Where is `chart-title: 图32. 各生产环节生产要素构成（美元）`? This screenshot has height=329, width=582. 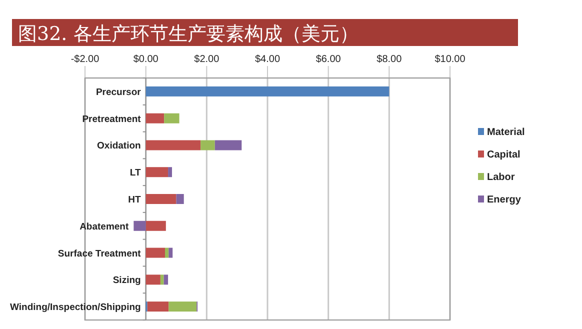
chart-title: 图32. 各生产环节生产要素构成（美元） is located at coordinates (188, 34).